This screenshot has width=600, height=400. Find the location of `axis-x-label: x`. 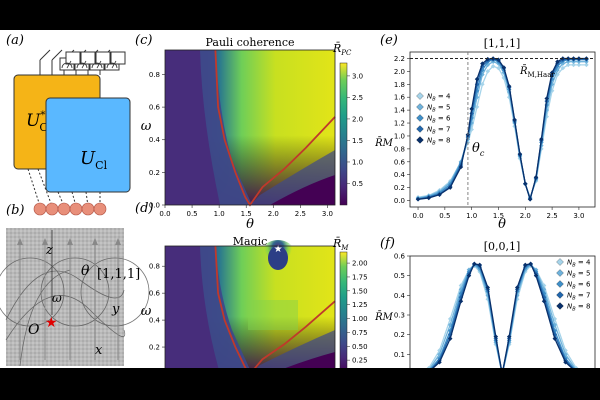

axis-x-label: x is located at coordinates (99, 350).